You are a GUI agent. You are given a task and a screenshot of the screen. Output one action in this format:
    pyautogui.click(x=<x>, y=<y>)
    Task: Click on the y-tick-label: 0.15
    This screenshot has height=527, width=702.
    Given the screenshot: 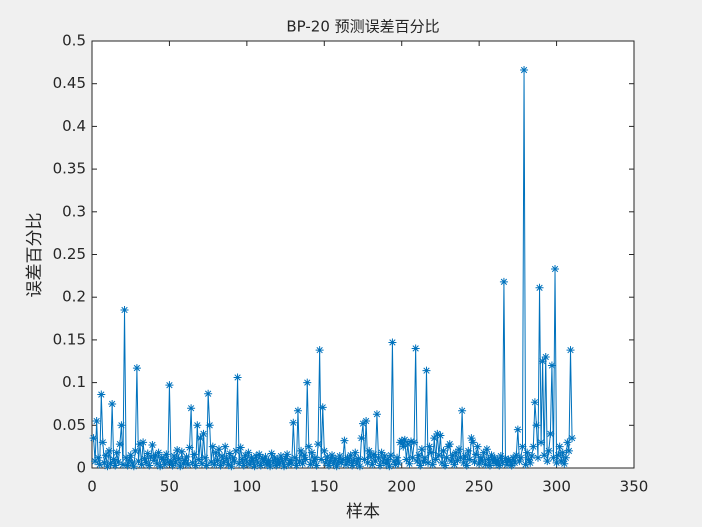 What is the action you would take?
    pyautogui.click(x=69, y=339)
    